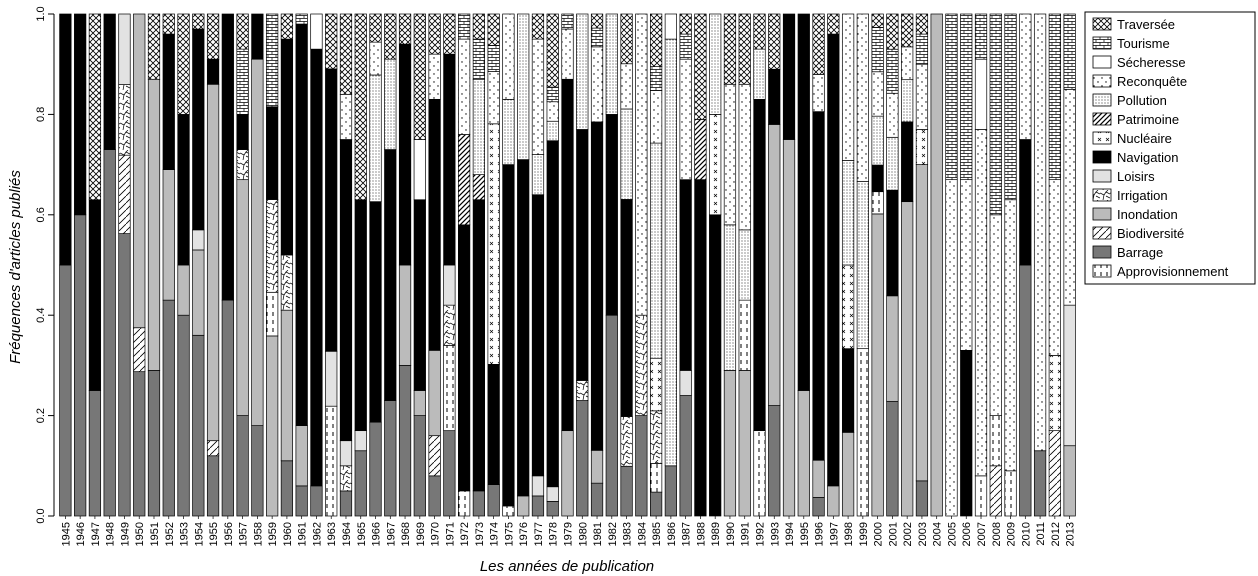 Image resolution: width=1258 pixels, height=576 pixels. What do you see at coordinates (922, 24) in the screenshot?
I see `bar-segment-2003-traversée` at bounding box center [922, 24].